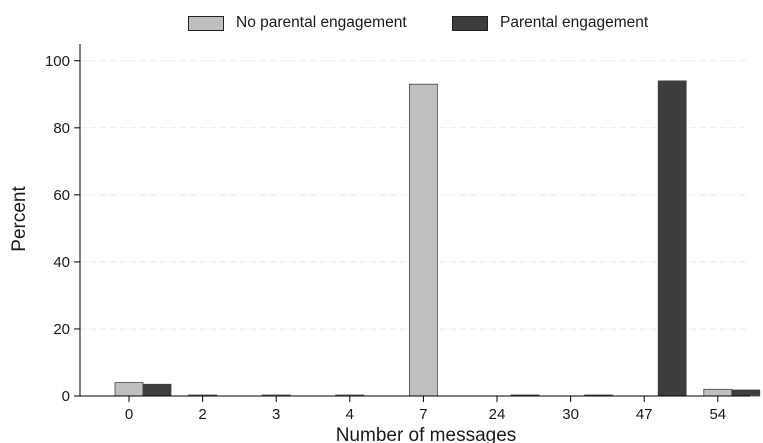  I want to click on x-tick-label: 30, so click(570, 414).